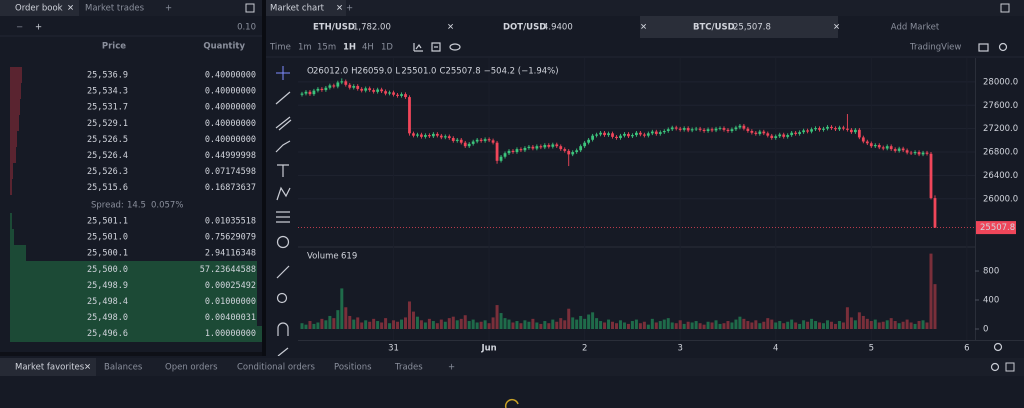 Image resolution: width=1024 pixels, height=408 pixels. Describe the element at coordinates (752, 28) in the screenshot. I see `market-price: 25,507.8` at that location.